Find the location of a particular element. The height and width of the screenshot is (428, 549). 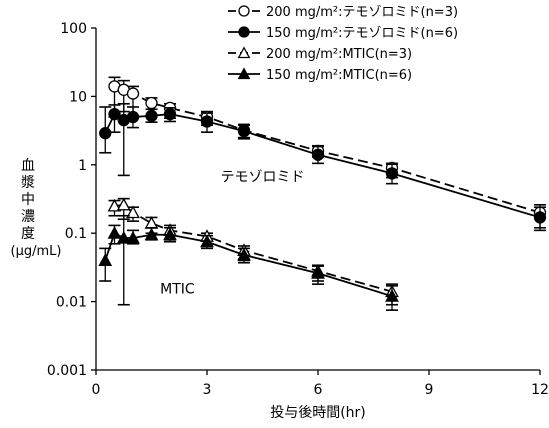

y-tick-label: 0.1 is located at coordinates (76, 234).